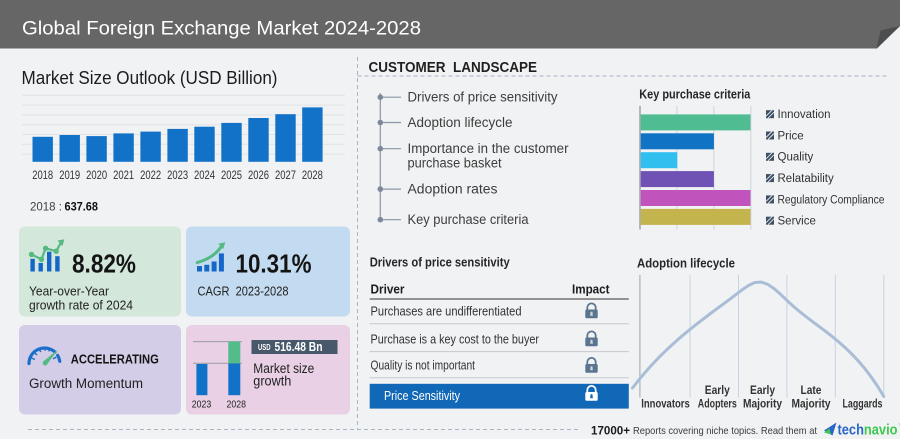  Describe the element at coordinates (231, 175) in the screenshot. I see `svg-text: 2025` at that location.